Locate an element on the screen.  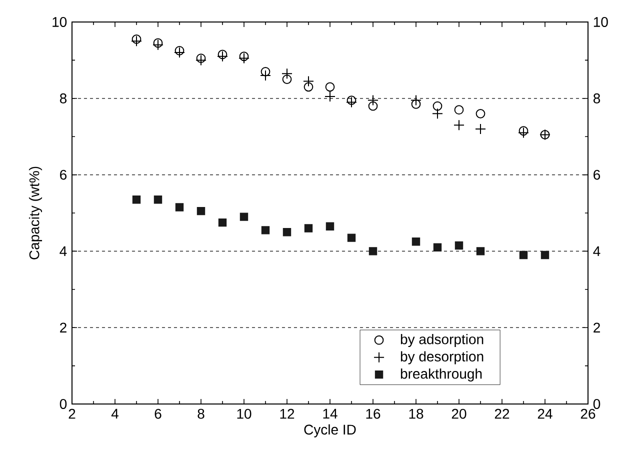
legend-label: breakthrough is located at coordinates (441, 375).